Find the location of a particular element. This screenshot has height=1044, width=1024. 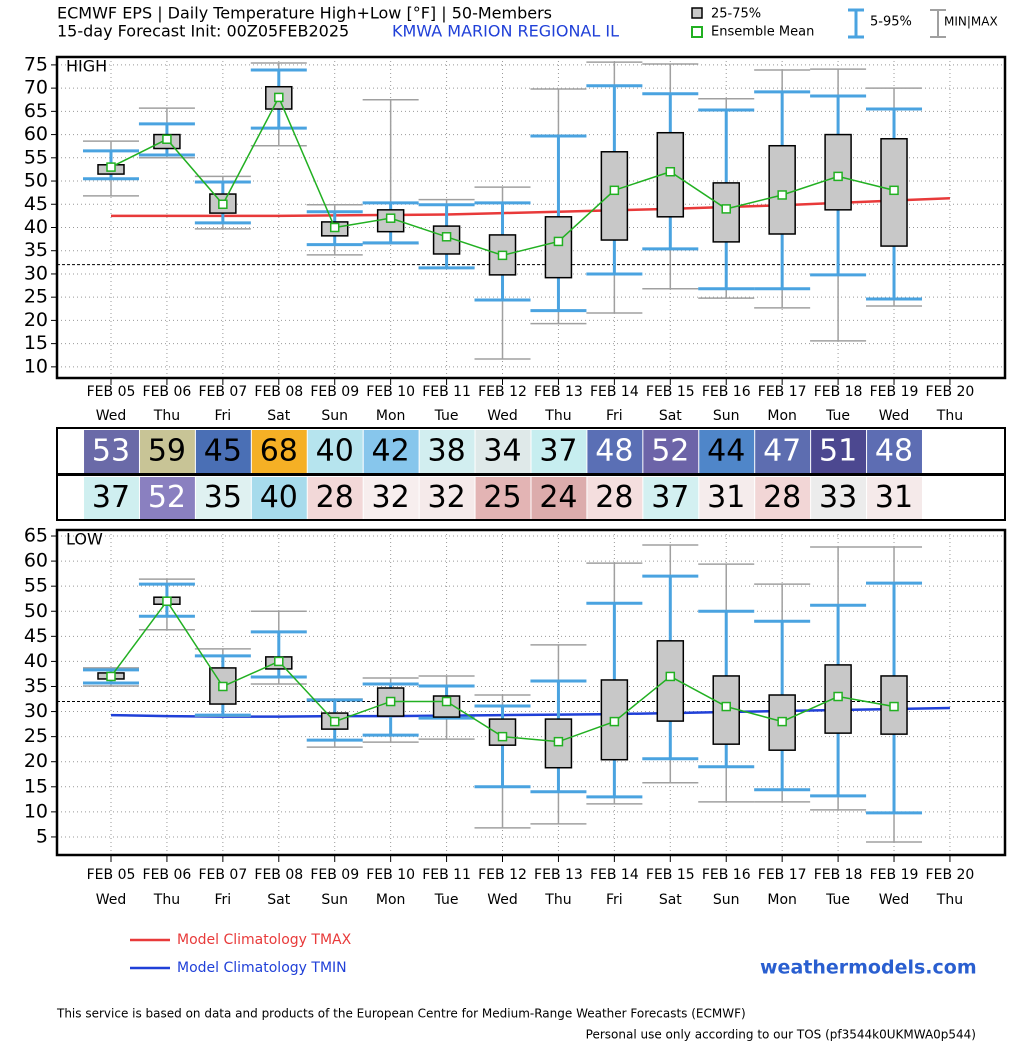

y-tick-label: 30 is located at coordinates (36, 273).